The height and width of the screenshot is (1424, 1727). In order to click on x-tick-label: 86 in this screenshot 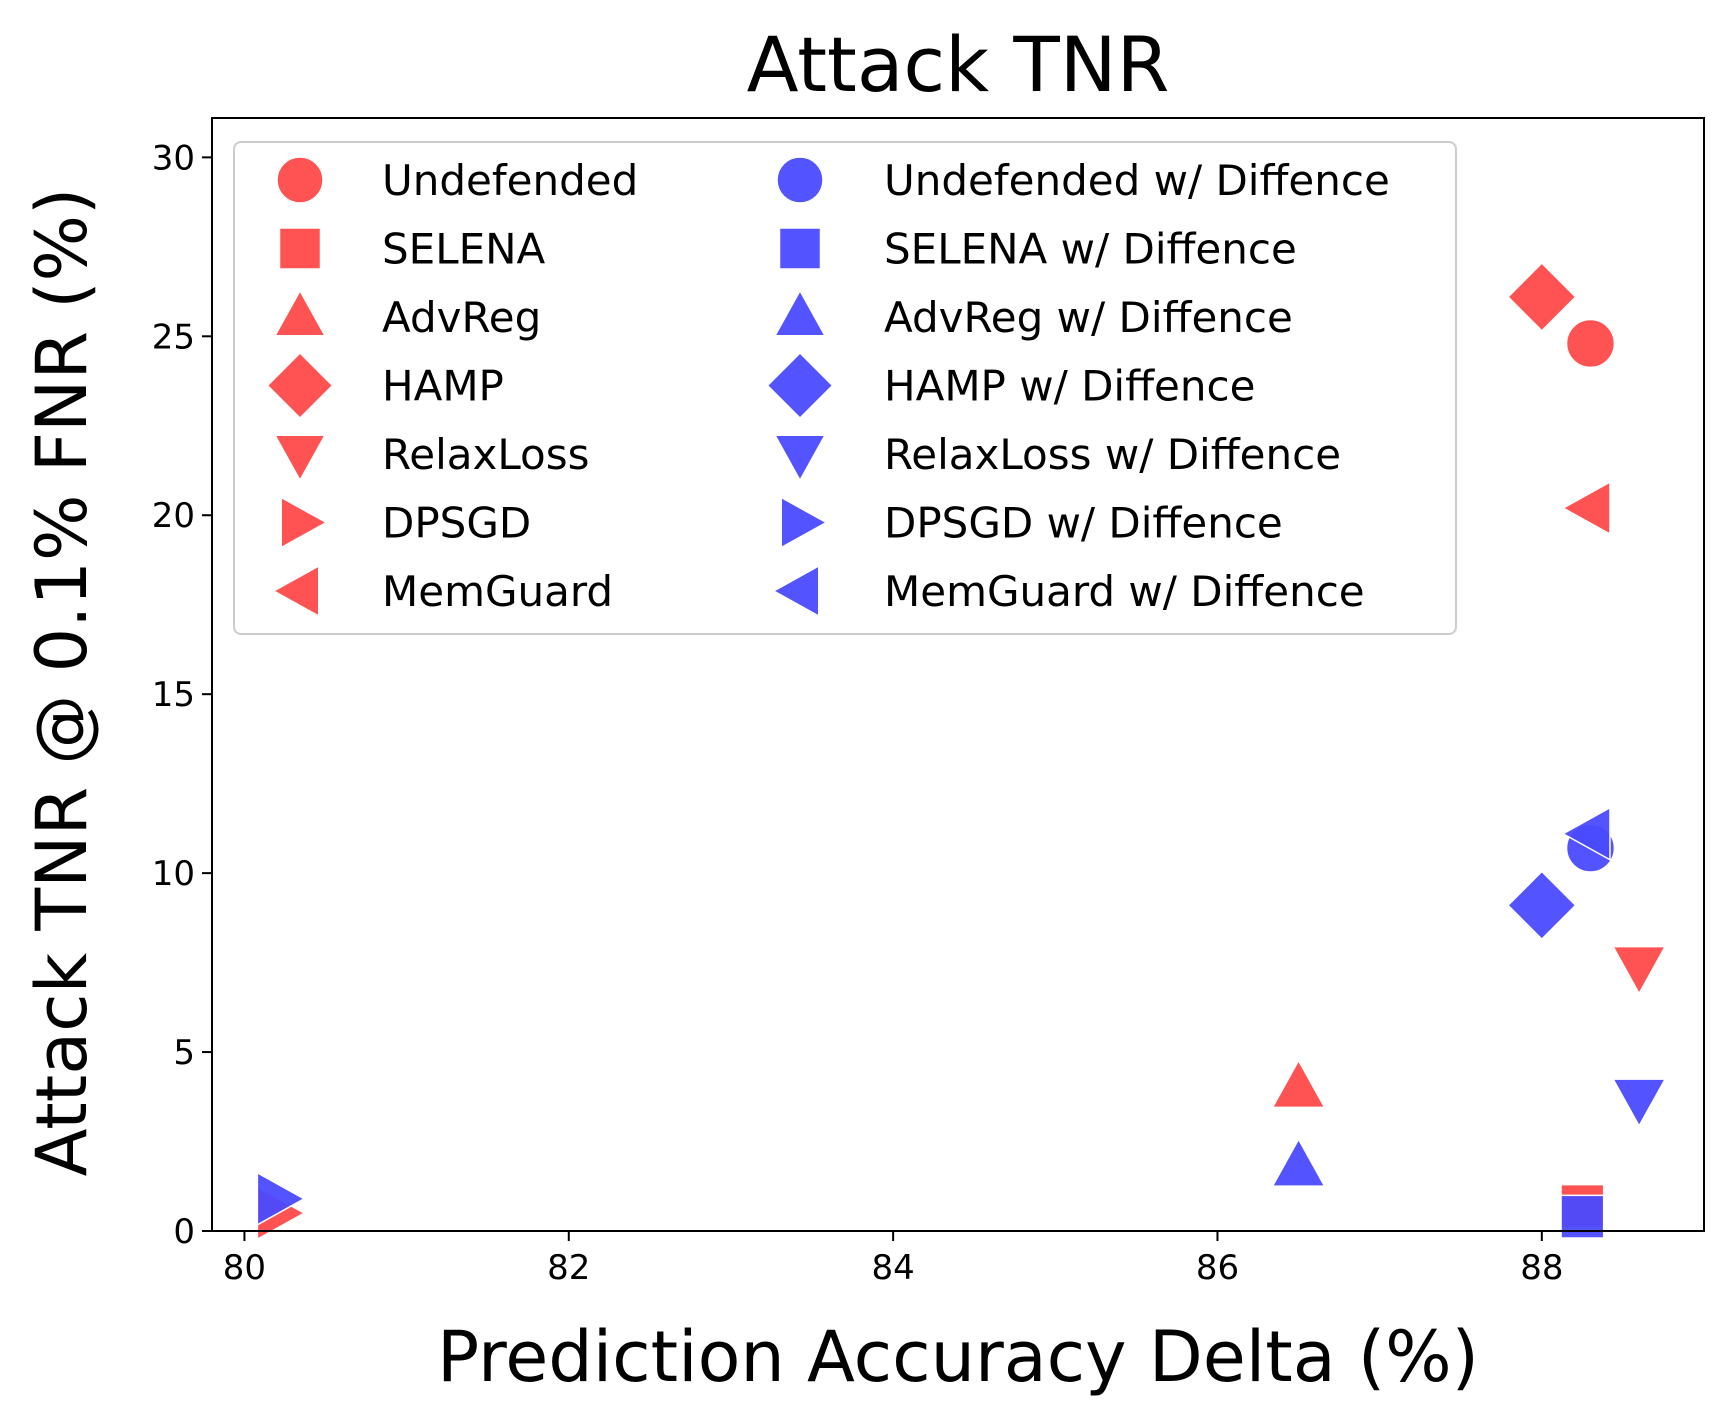, I will do `click(1217, 1268)`.